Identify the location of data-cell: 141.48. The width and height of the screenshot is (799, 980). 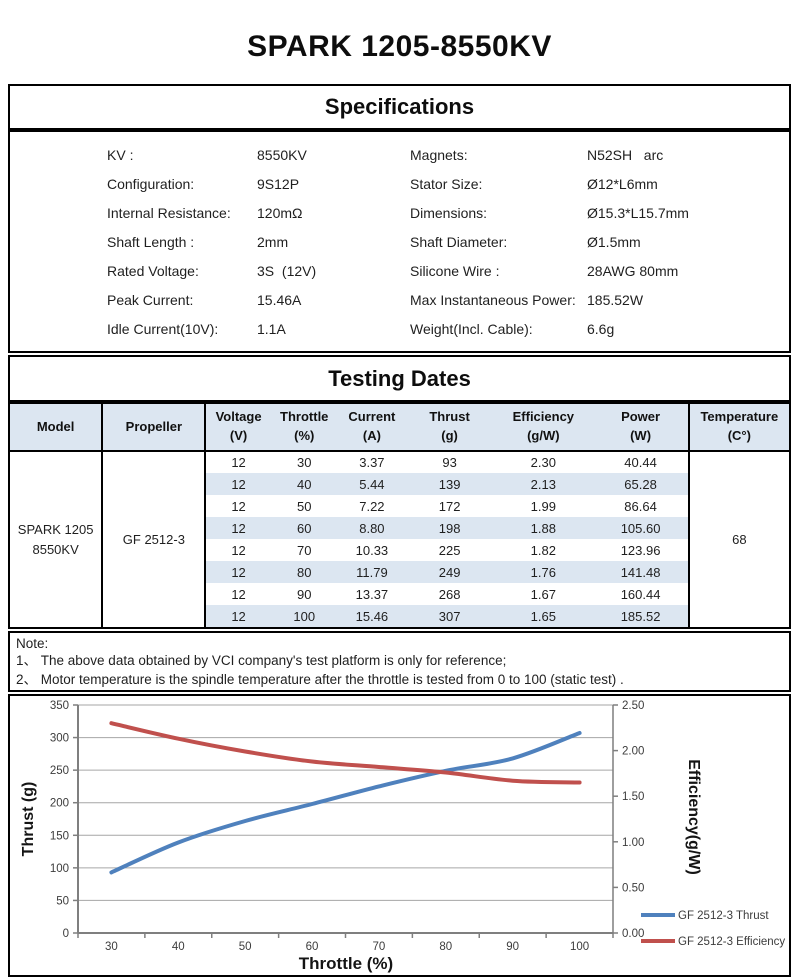
(641, 572).